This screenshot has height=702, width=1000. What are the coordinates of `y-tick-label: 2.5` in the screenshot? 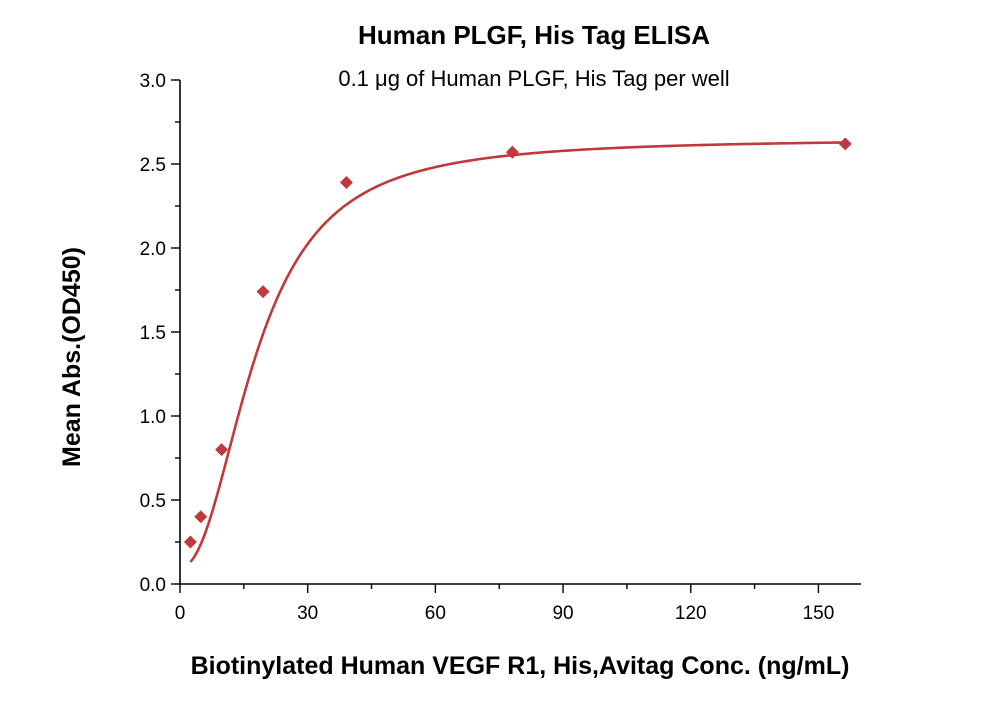 It's located at (153, 165).